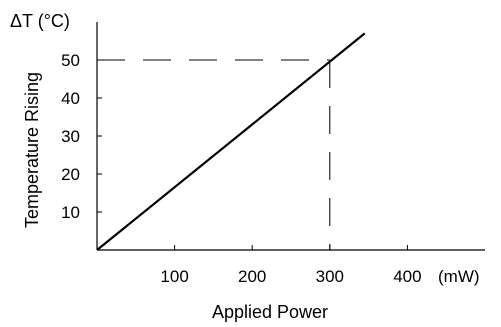  I want to click on y-axis-unit-label: ΔT (°C), so click(40, 21).